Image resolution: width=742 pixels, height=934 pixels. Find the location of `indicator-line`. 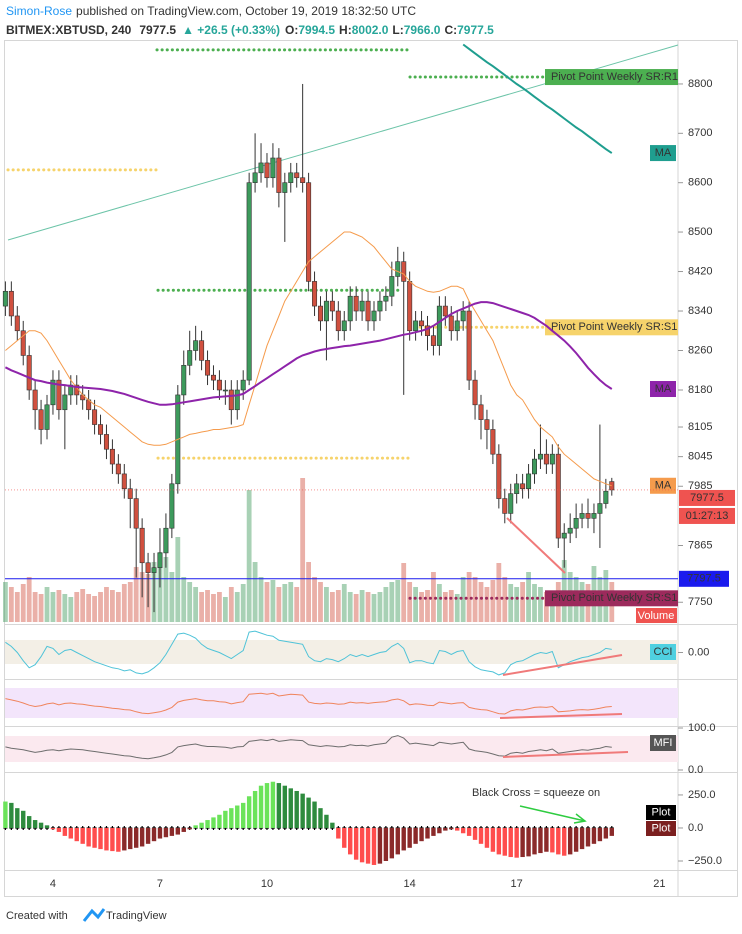

indicator-line is located at coordinates (308, 653).